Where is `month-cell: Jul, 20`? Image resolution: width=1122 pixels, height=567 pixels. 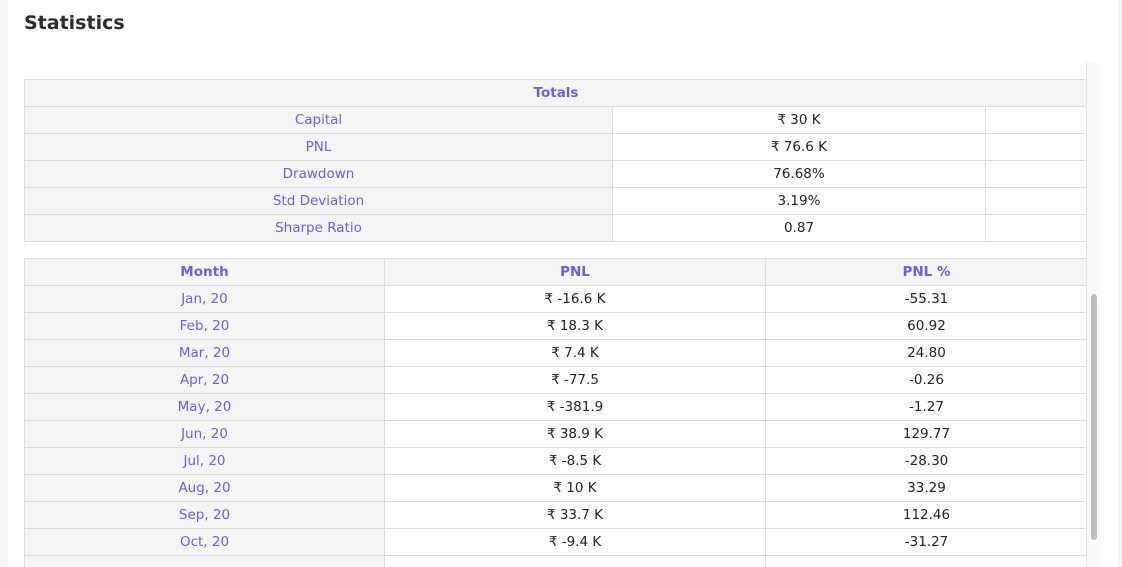 month-cell: Jul, 20 is located at coordinates (204, 461).